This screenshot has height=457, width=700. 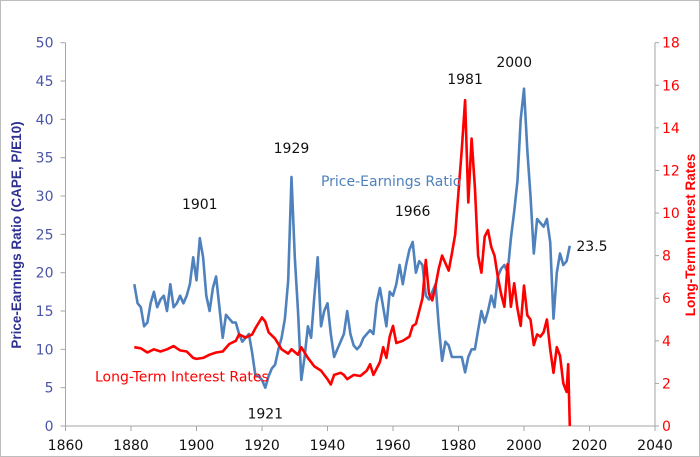 I want to click on x-tick-label: 1920, so click(x=262, y=446).